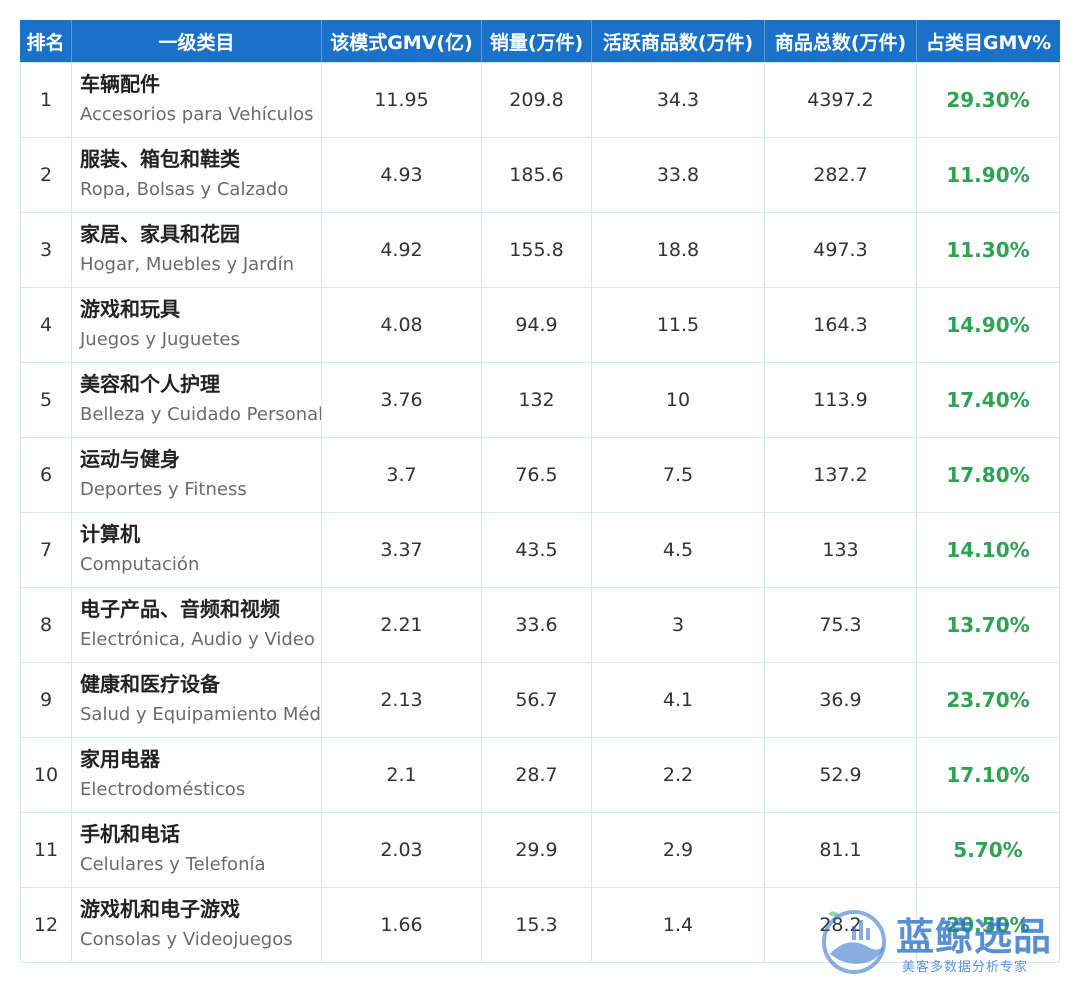 The height and width of the screenshot is (993, 1080). What do you see at coordinates (184, 189) in the screenshot?
I see `category-name-es: Ropa, Bolsas y Calzado` at bounding box center [184, 189].